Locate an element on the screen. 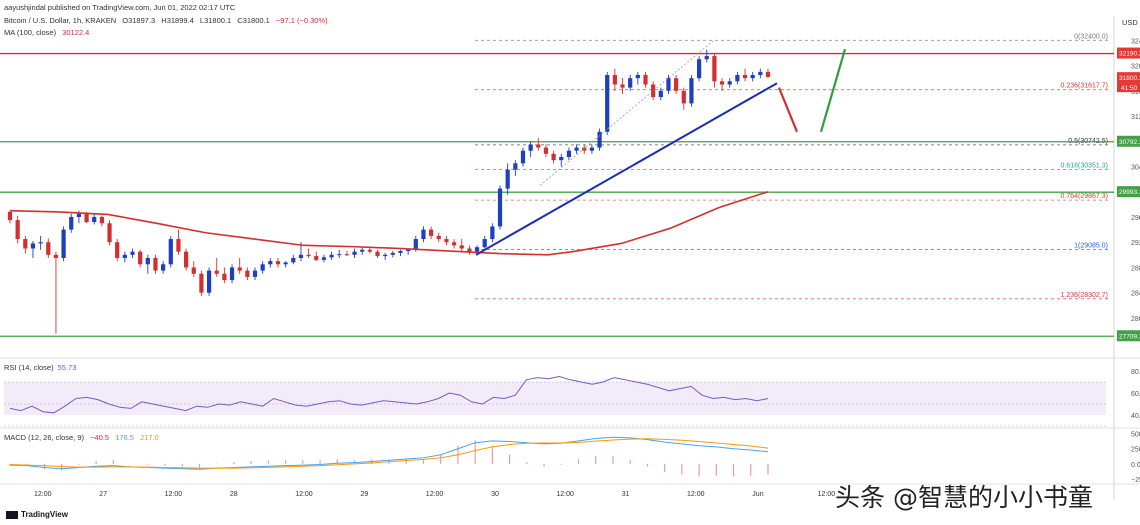  macd-line is located at coordinates (389, 453).